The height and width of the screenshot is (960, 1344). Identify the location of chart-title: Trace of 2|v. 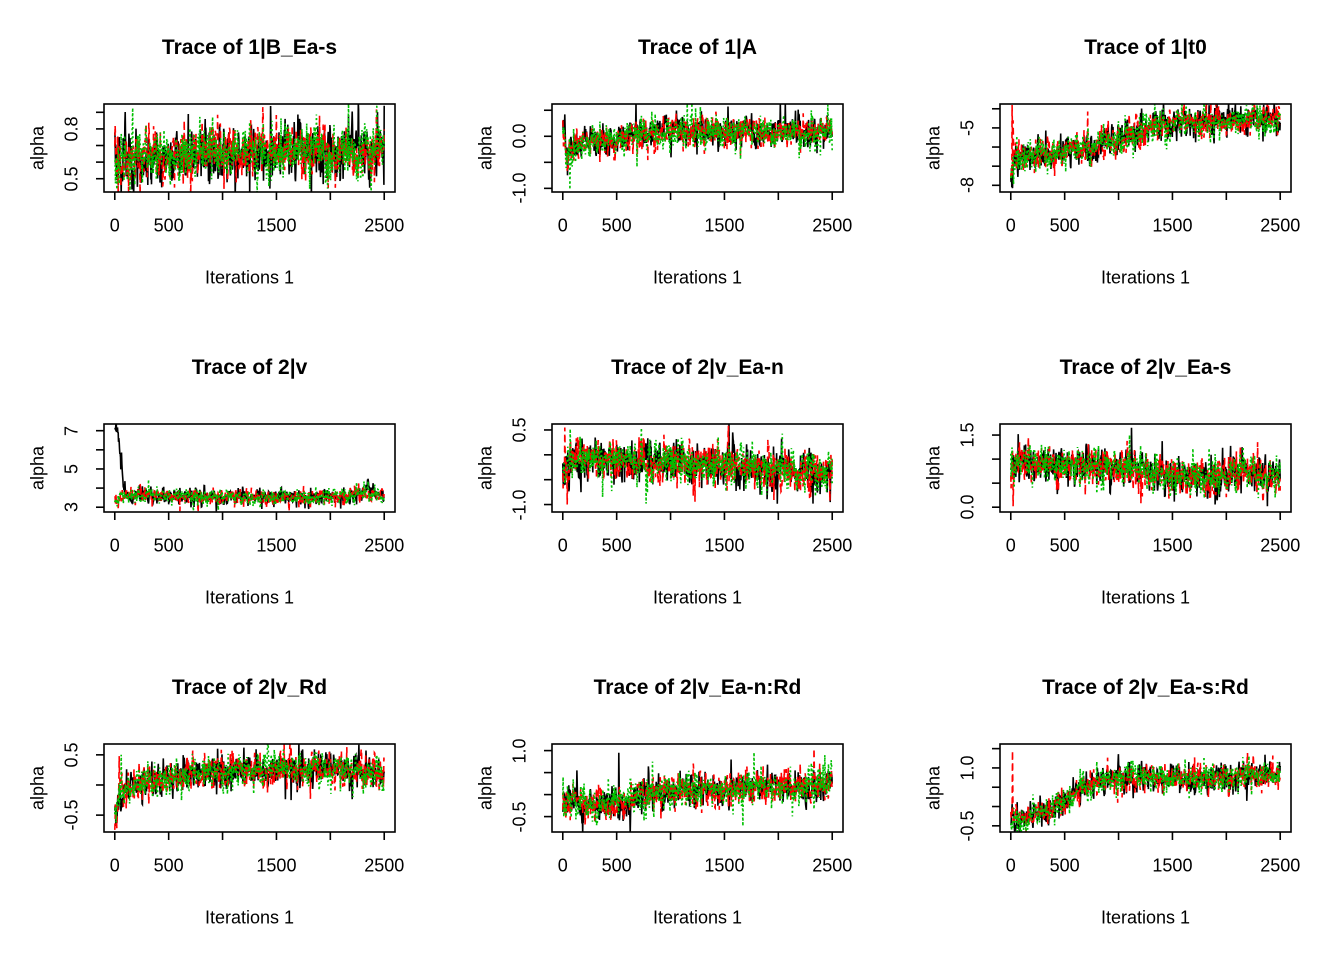
(249, 367).